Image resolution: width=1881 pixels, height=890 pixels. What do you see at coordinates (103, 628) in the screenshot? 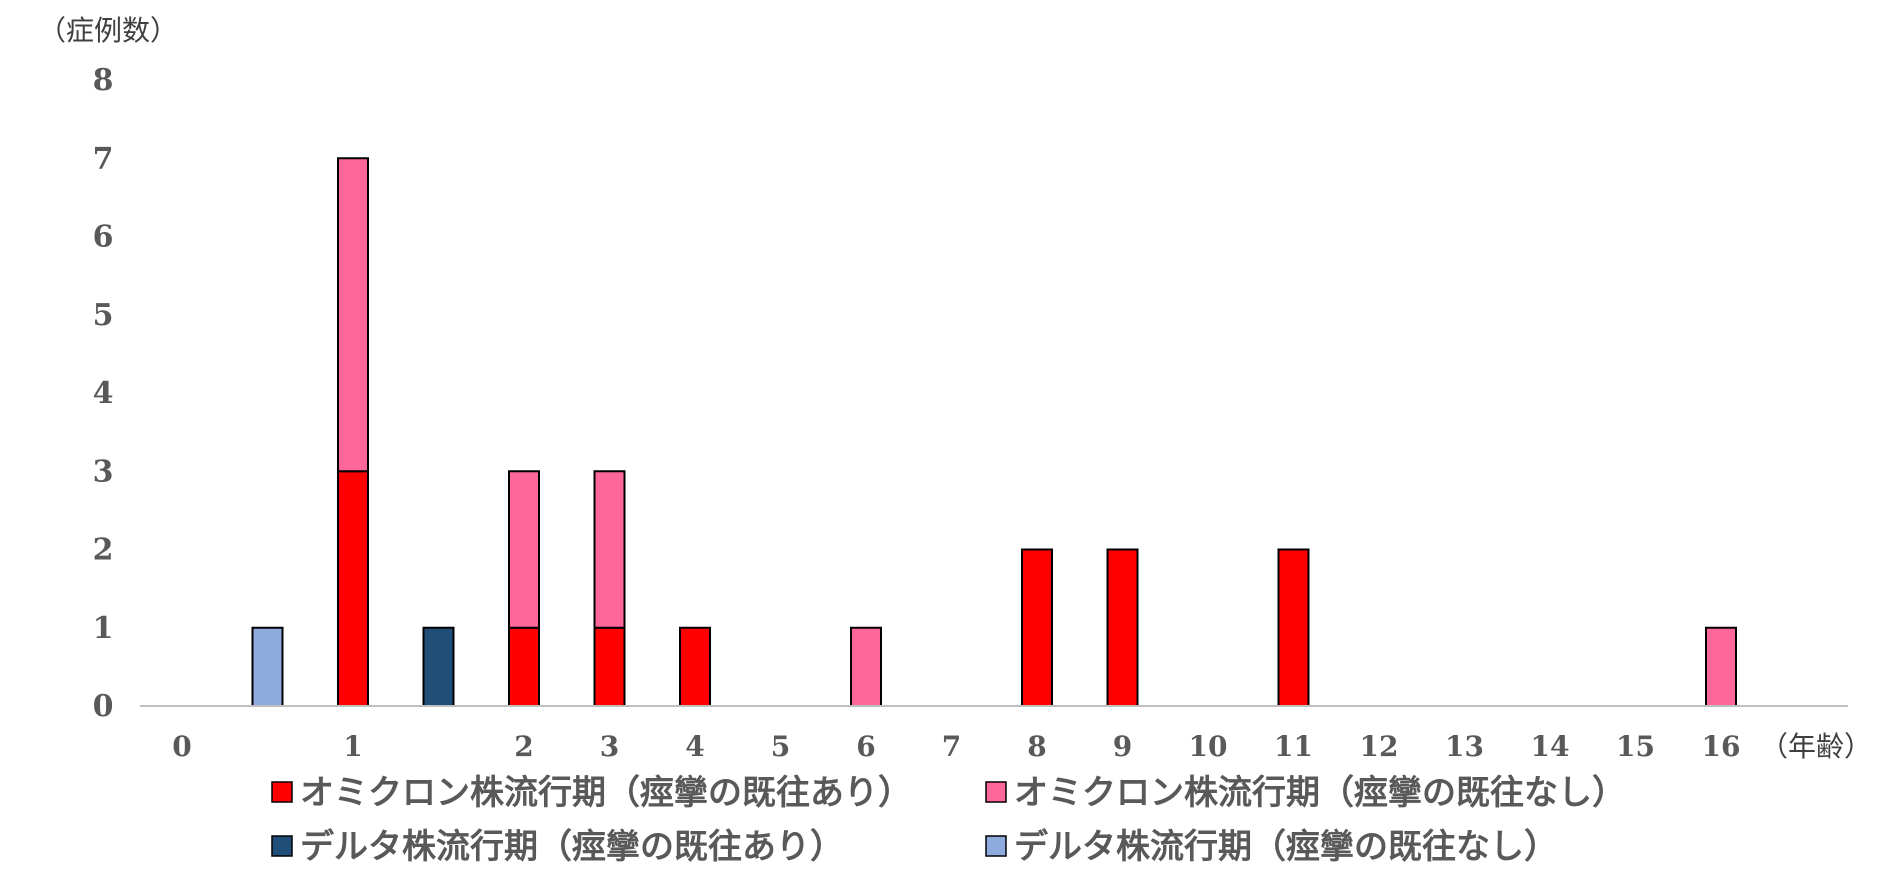
I see `y-tick-label: 1` at bounding box center [103, 628].